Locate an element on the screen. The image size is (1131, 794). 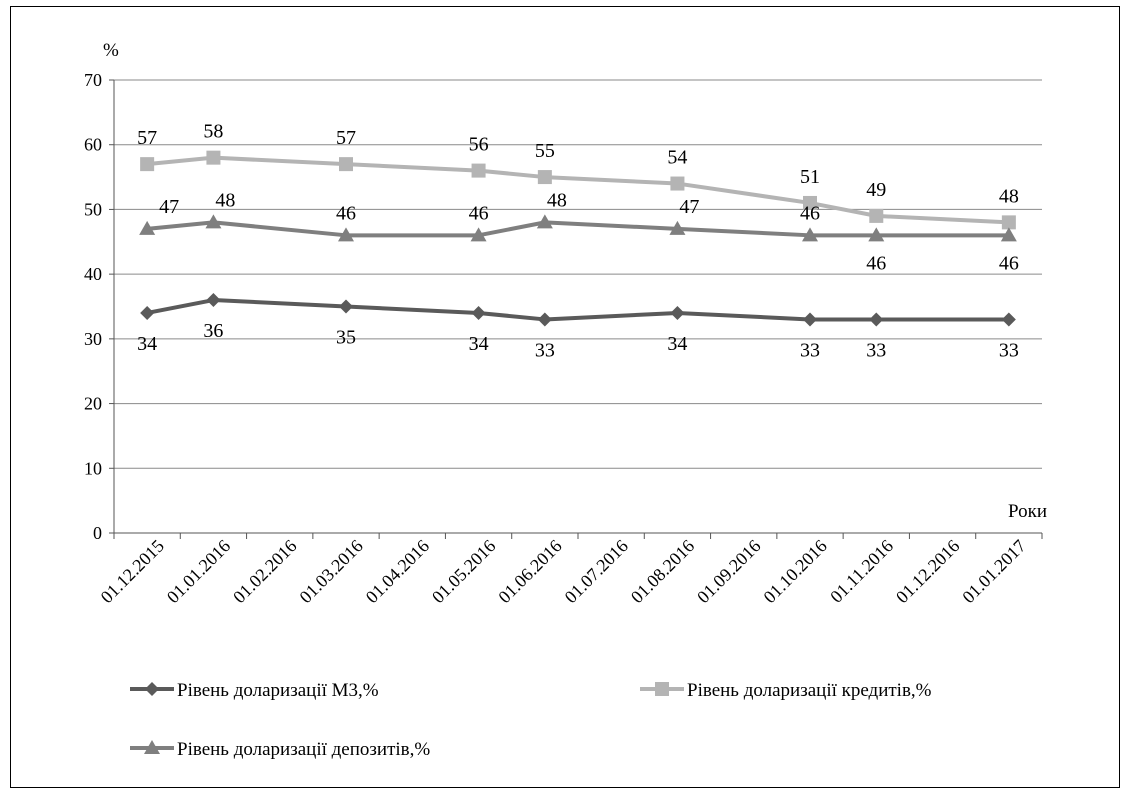
x-tick-label: 01.11.2016 is located at coordinates (861, 571).